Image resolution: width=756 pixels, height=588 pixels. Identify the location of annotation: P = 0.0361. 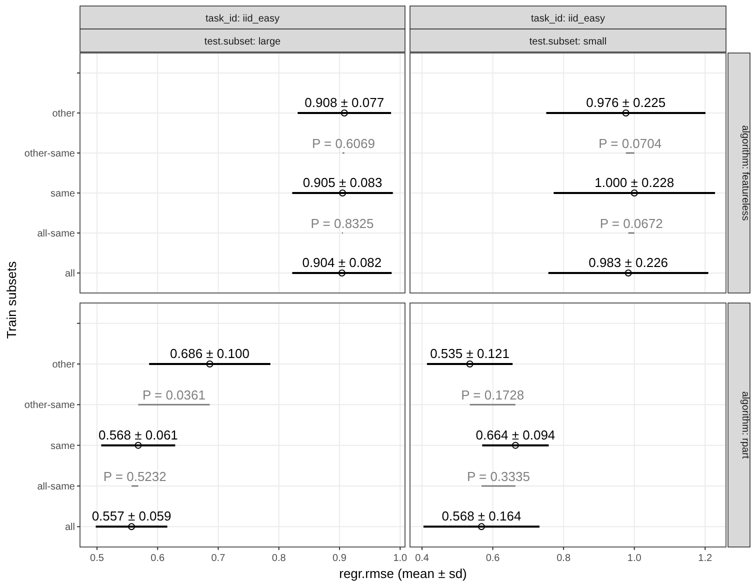
(174, 395).